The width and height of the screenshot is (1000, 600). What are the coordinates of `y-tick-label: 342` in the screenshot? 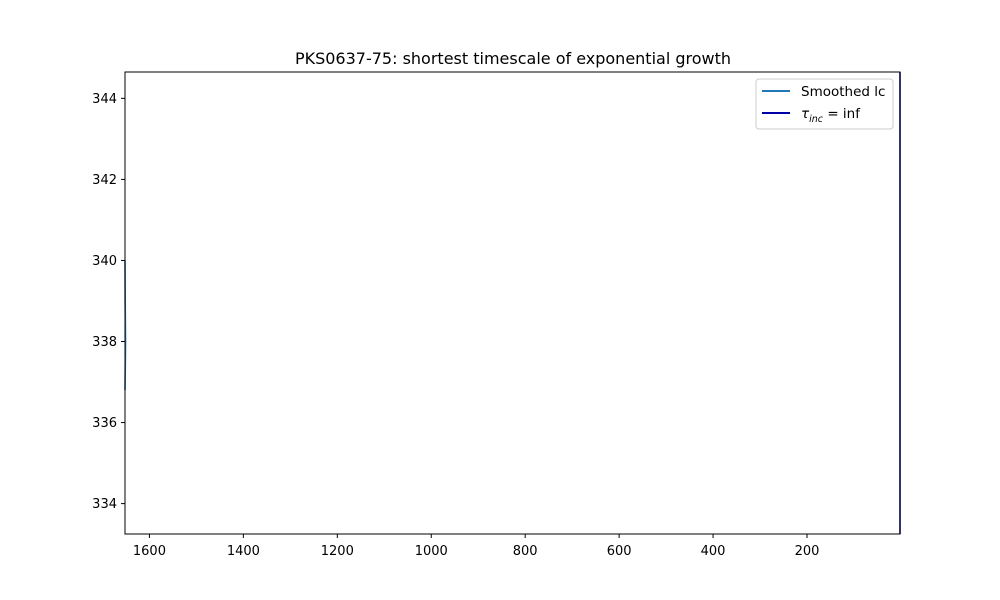 It's located at (104, 180).